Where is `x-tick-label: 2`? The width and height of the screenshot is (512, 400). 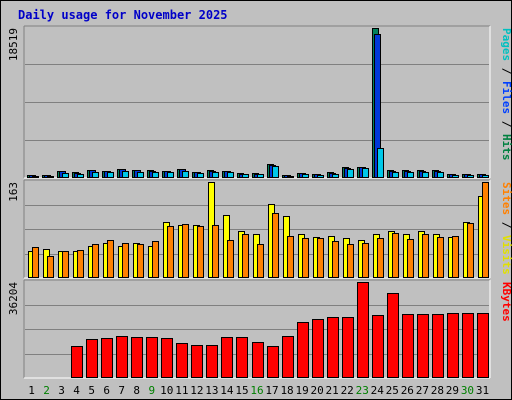 x-tick-label: 2 is located at coordinates (46, 390).